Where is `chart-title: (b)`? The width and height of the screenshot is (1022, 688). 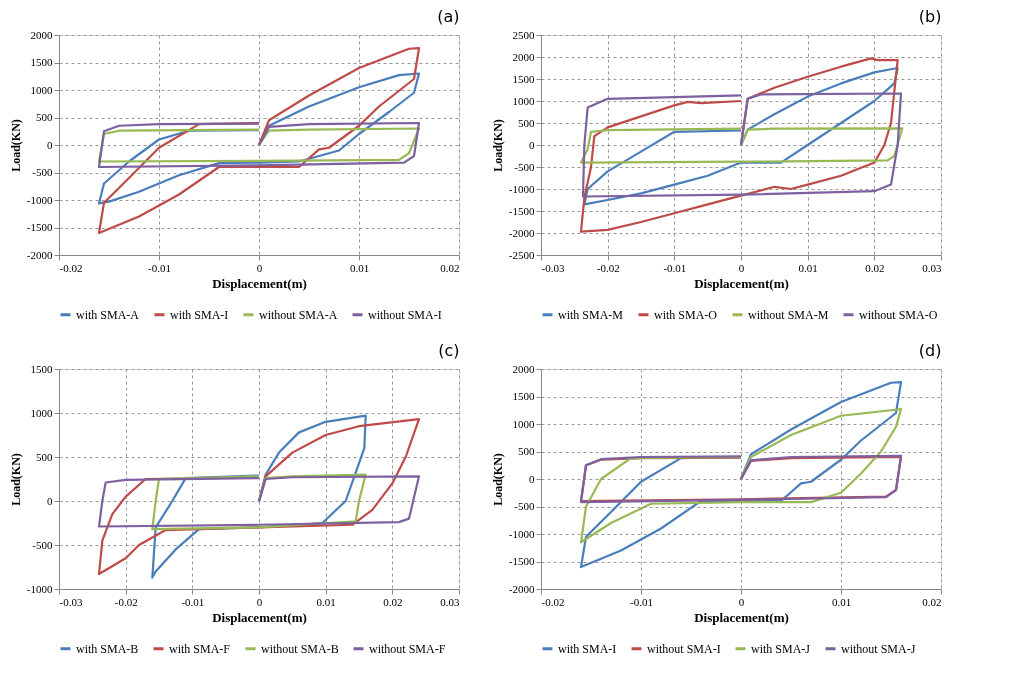
chart-title: (b) is located at coordinates (930, 16).